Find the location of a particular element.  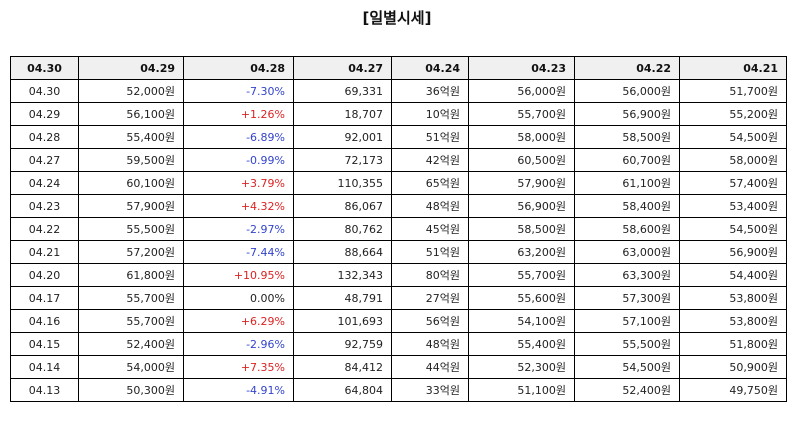

table-cell: +3.79% is located at coordinates (238, 183).